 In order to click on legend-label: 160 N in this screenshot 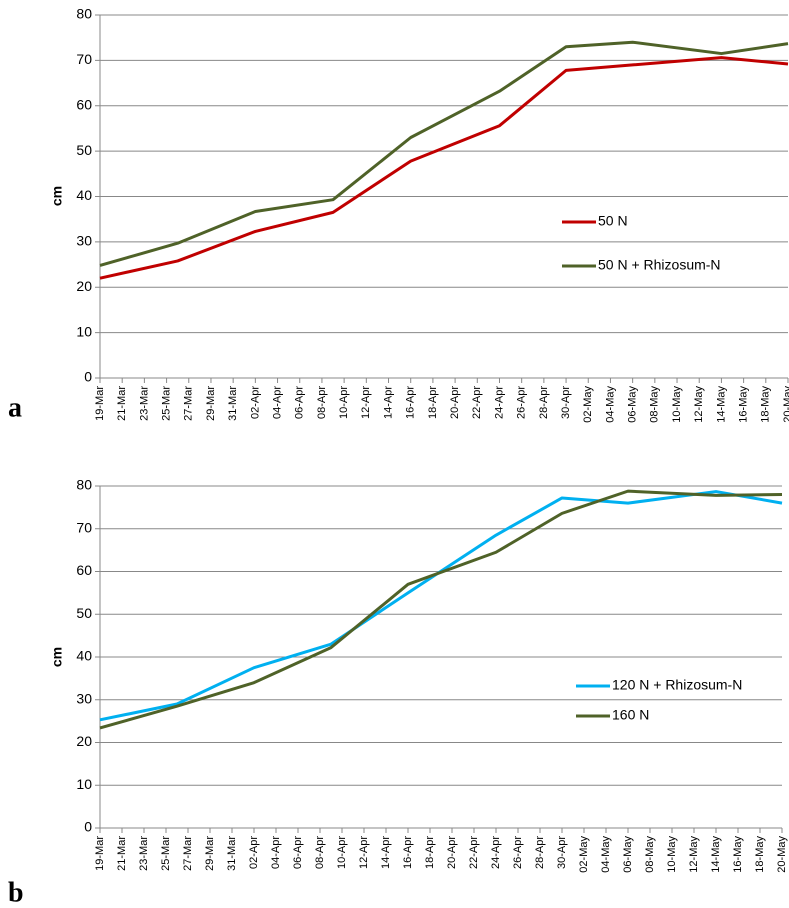, I will do `click(630, 715)`.